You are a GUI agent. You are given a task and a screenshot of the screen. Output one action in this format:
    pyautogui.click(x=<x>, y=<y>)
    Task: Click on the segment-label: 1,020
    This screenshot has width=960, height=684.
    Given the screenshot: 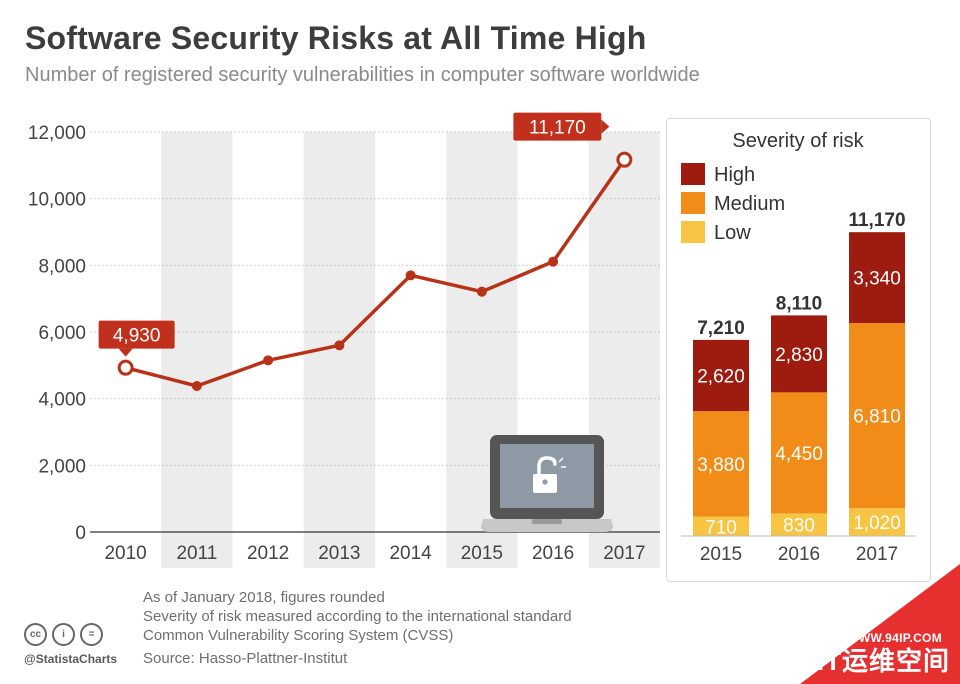 What is the action you would take?
    pyautogui.click(x=877, y=523)
    